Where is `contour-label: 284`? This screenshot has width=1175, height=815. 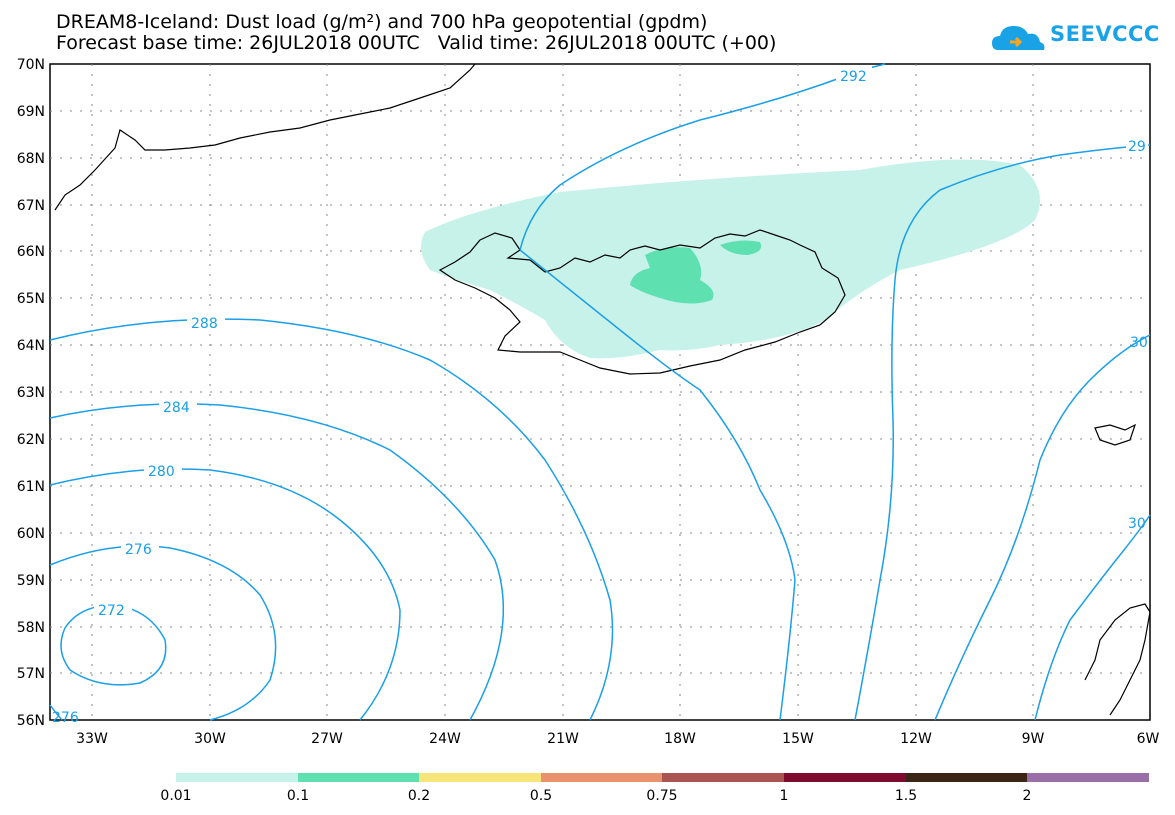
contour-label: 284 is located at coordinates (176, 408).